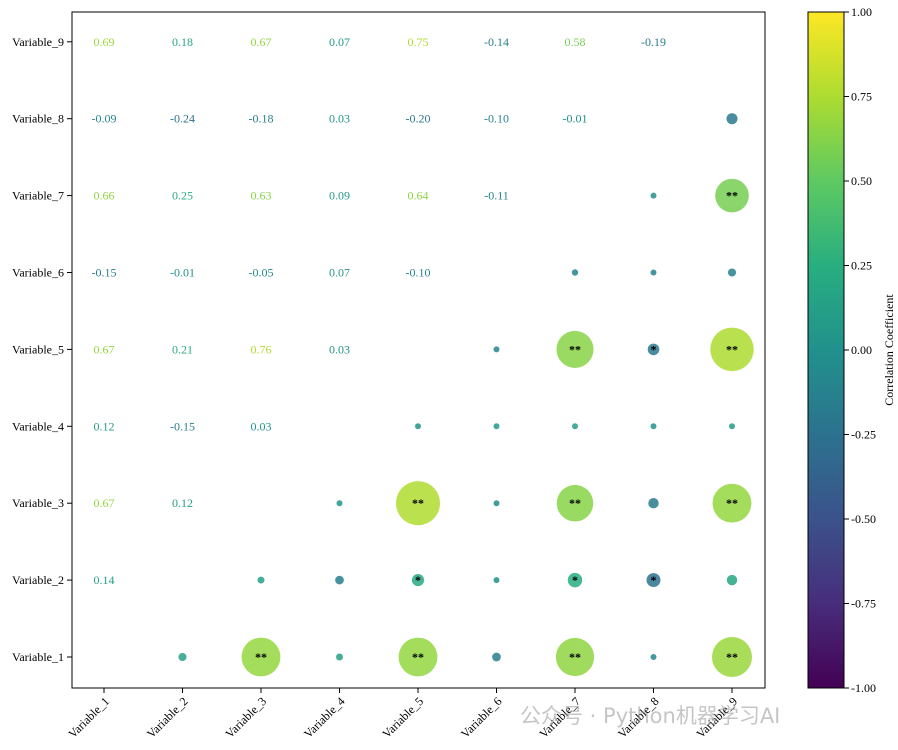  Describe the element at coordinates (245, 717) in the screenshot. I see `x-tick-label: Variable_3` at that location.